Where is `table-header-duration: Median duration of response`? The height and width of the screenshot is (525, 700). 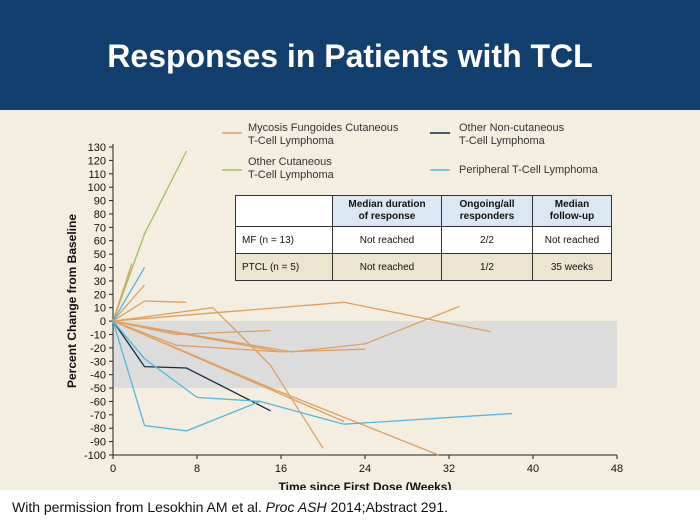 table-header-duration: Median duration of response is located at coordinates (387, 211).